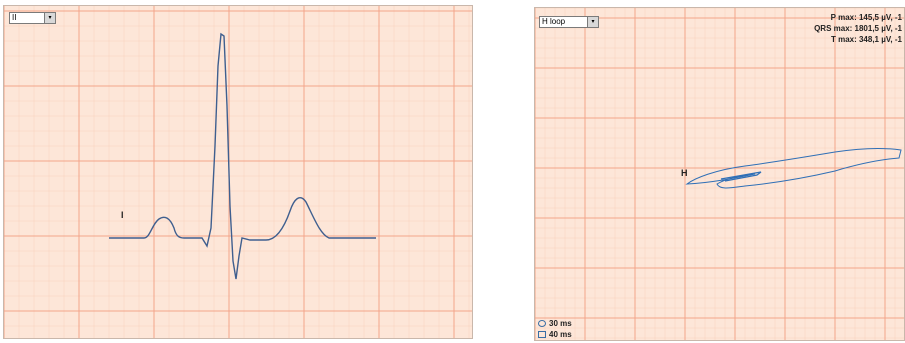 Image resolution: width=905 pixels, height=343 pixels. I want to click on legend-40ms: 40 ms, so click(555, 334).